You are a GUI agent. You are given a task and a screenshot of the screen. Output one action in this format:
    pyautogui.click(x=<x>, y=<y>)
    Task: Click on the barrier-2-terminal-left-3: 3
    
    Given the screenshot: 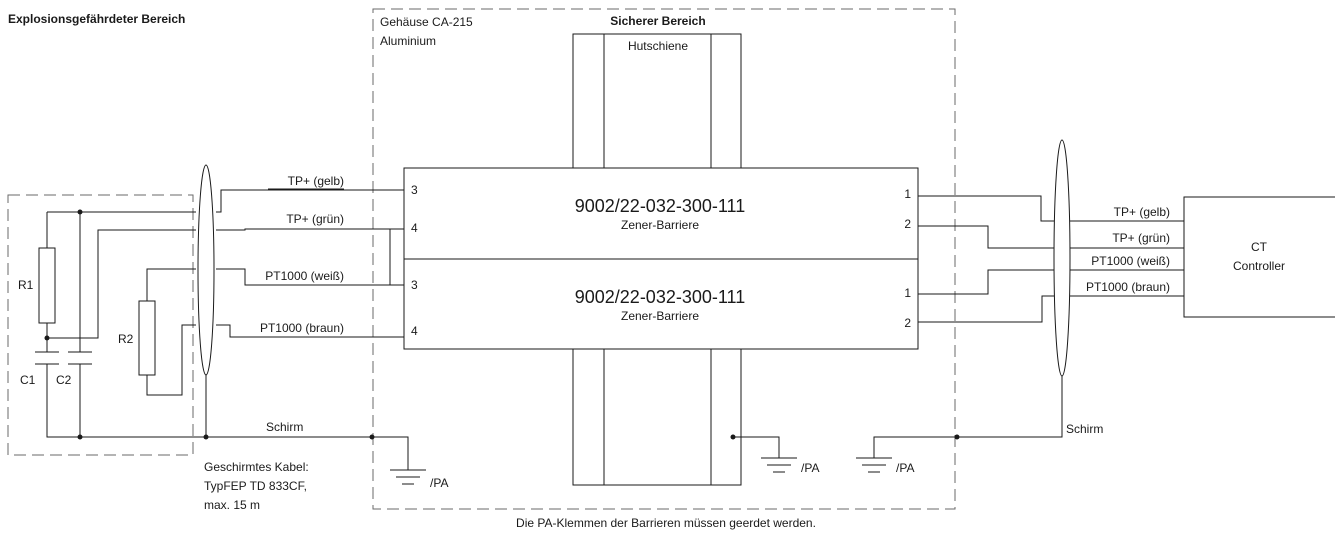 What is the action you would take?
    pyautogui.click(x=414, y=285)
    